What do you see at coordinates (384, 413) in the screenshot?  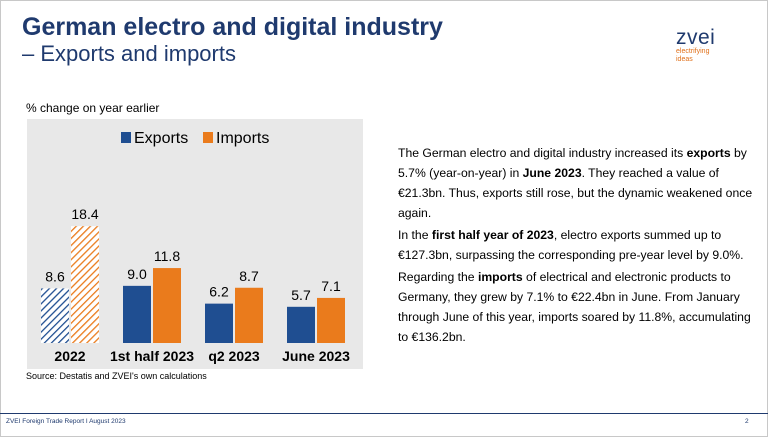 I see `footer-divider` at bounding box center [384, 413].